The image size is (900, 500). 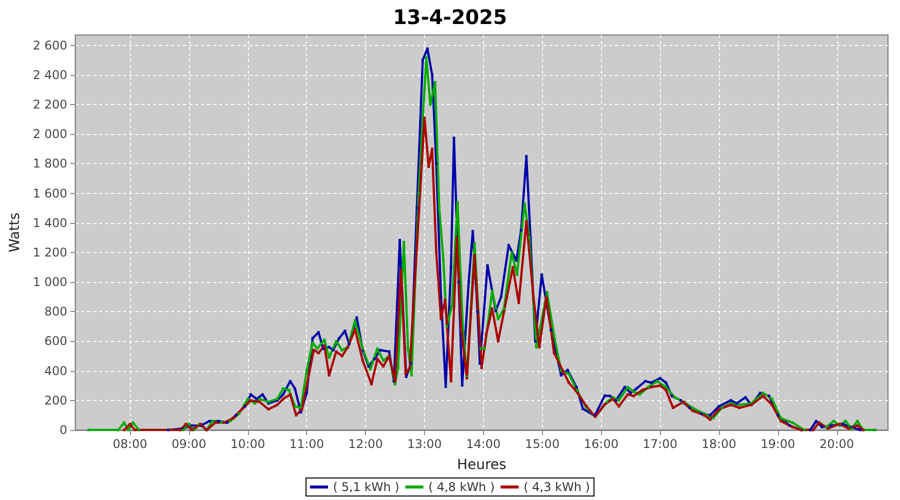 What do you see at coordinates (481, 465) in the screenshot?
I see `x-axis-title: Heures` at bounding box center [481, 465].